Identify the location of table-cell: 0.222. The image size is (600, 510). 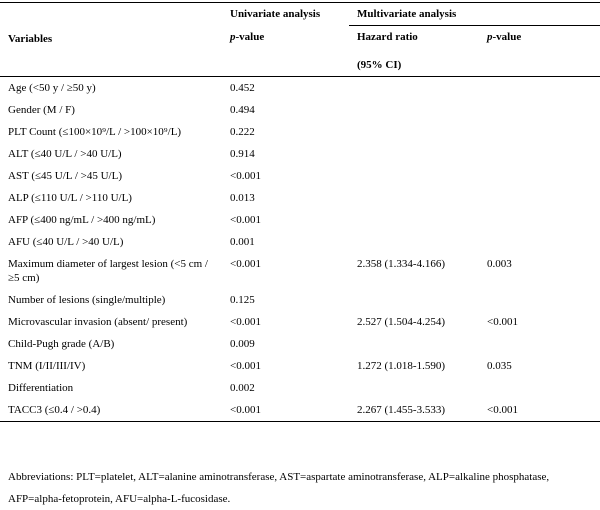
(242, 131).